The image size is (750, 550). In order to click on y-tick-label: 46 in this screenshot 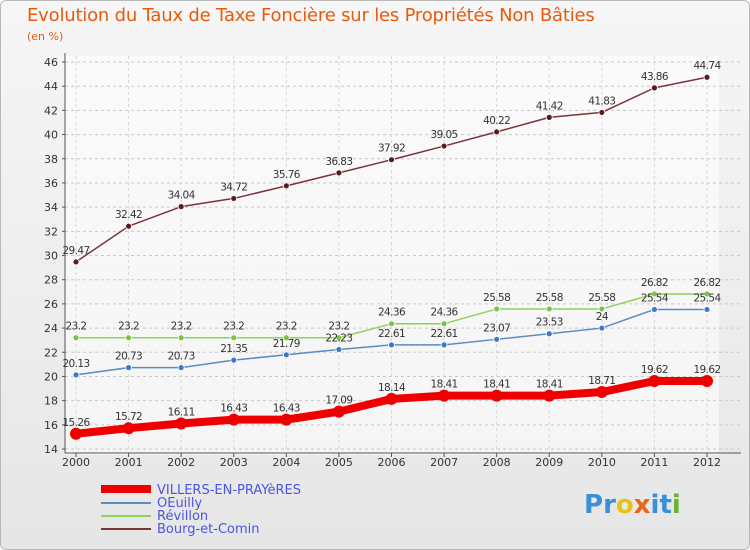, I will do `click(51, 62)`.